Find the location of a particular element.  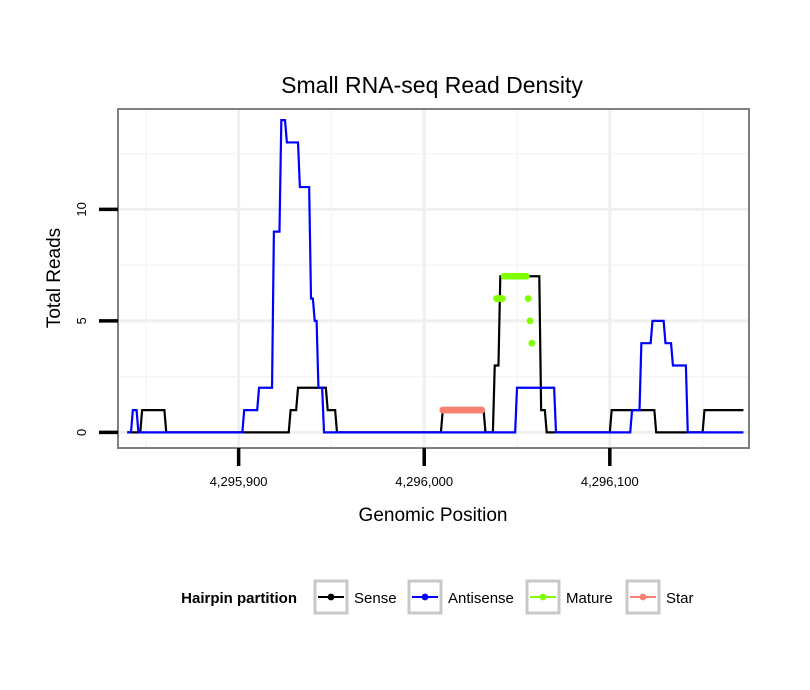

x-tick-label: 4,296,000 is located at coordinates (424, 481).